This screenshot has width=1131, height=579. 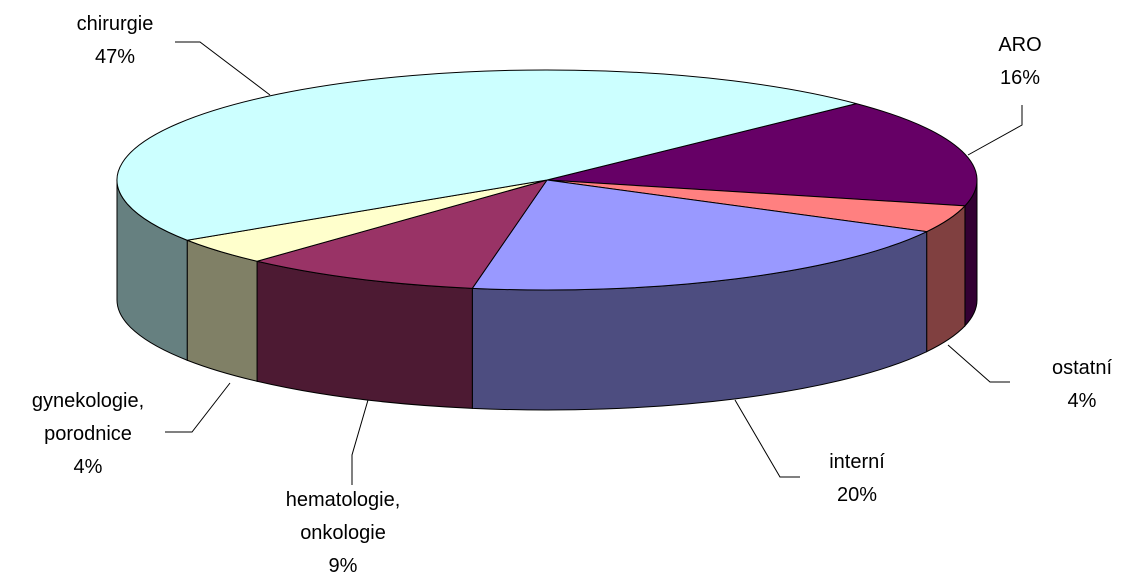 I want to click on label-name: chirurgie, so click(x=115, y=24).